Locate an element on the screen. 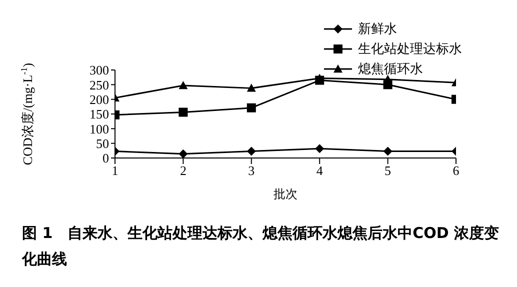 The width and height of the screenshot is (517, 287). y-tick-label: 150 is located at coordinates (99, 114).